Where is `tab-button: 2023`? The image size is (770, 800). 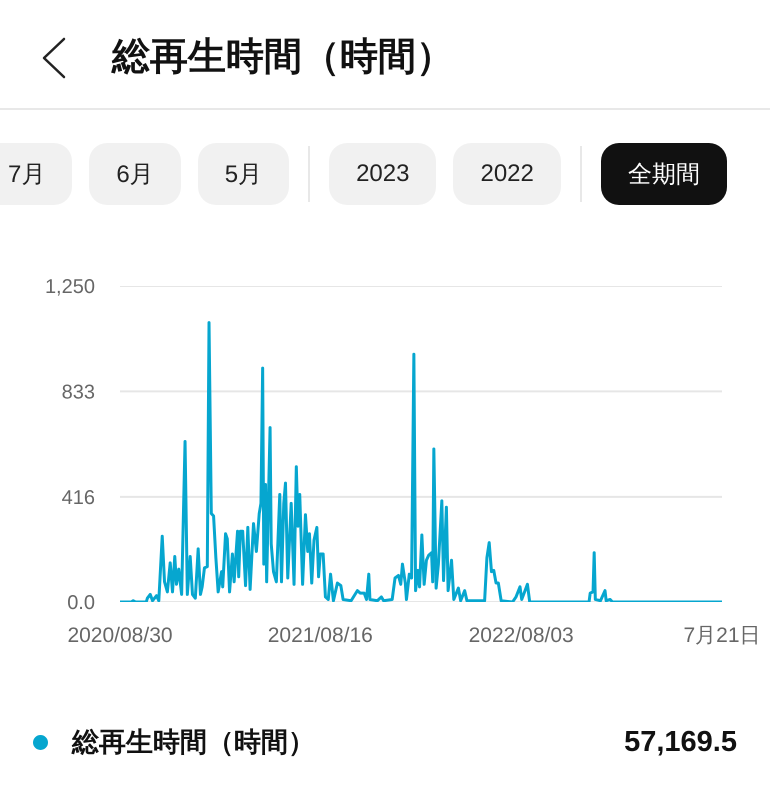 tab-button: 2023 is located at coordinates (382, 174).